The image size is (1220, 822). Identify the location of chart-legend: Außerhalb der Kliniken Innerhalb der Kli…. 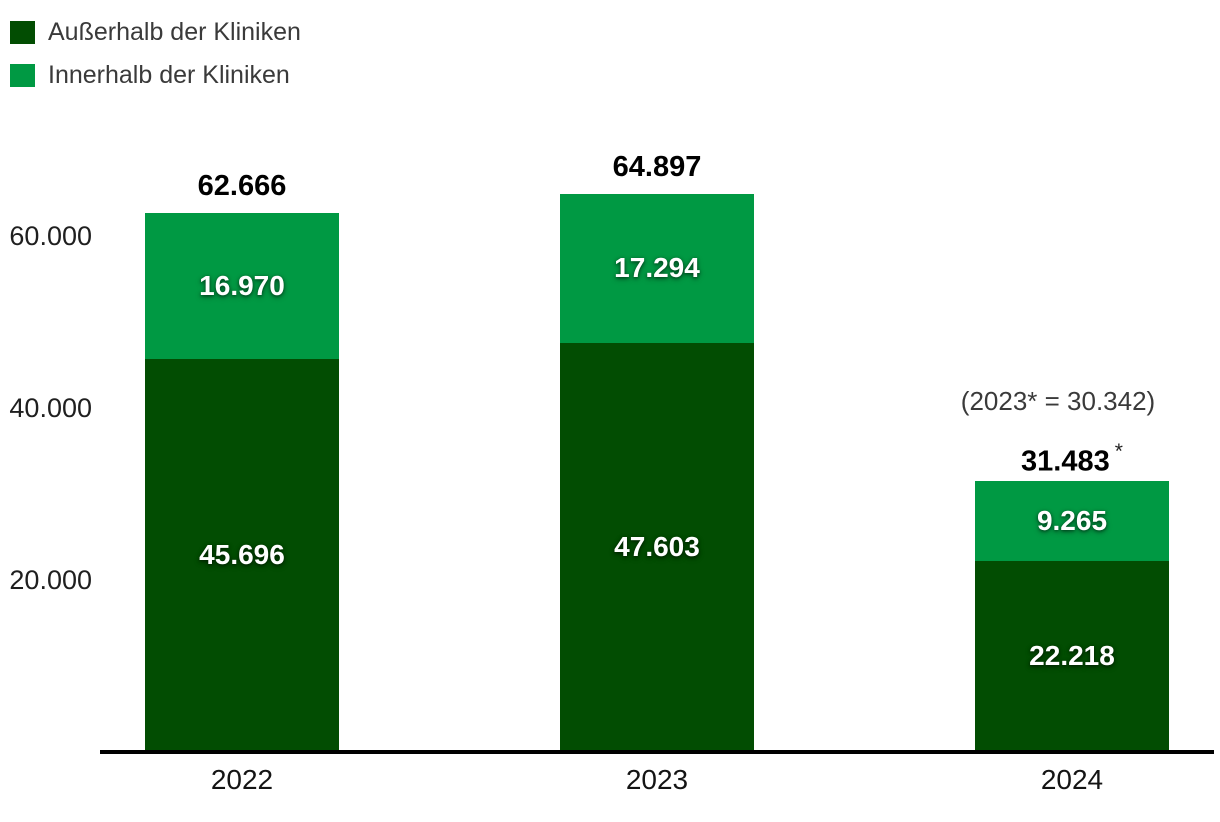
(155, 59).